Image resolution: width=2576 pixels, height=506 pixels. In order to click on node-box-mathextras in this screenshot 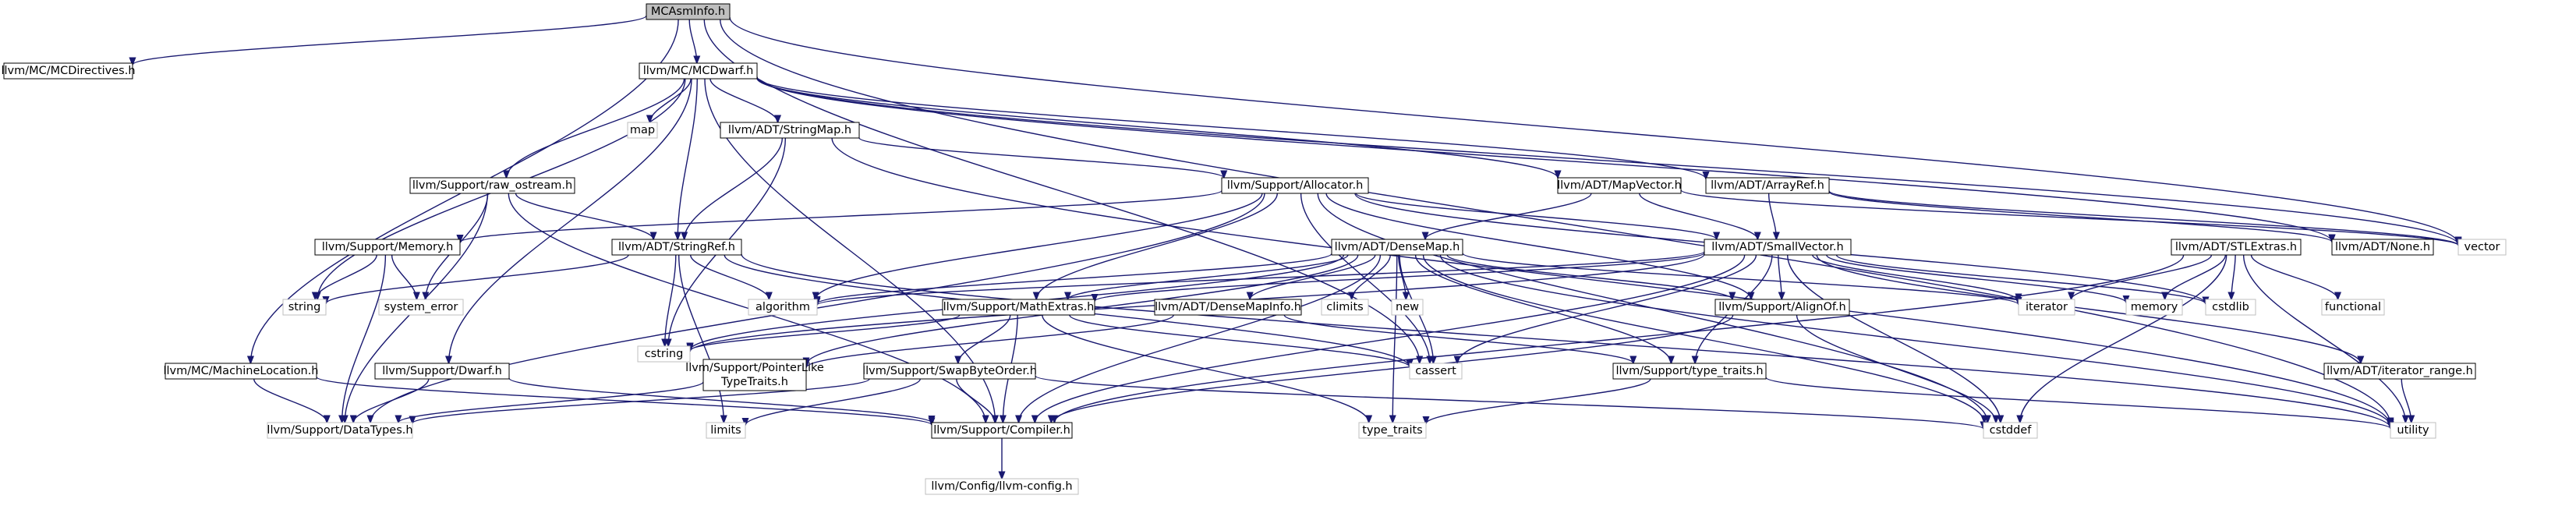, I will do `click(1018, 307)`.